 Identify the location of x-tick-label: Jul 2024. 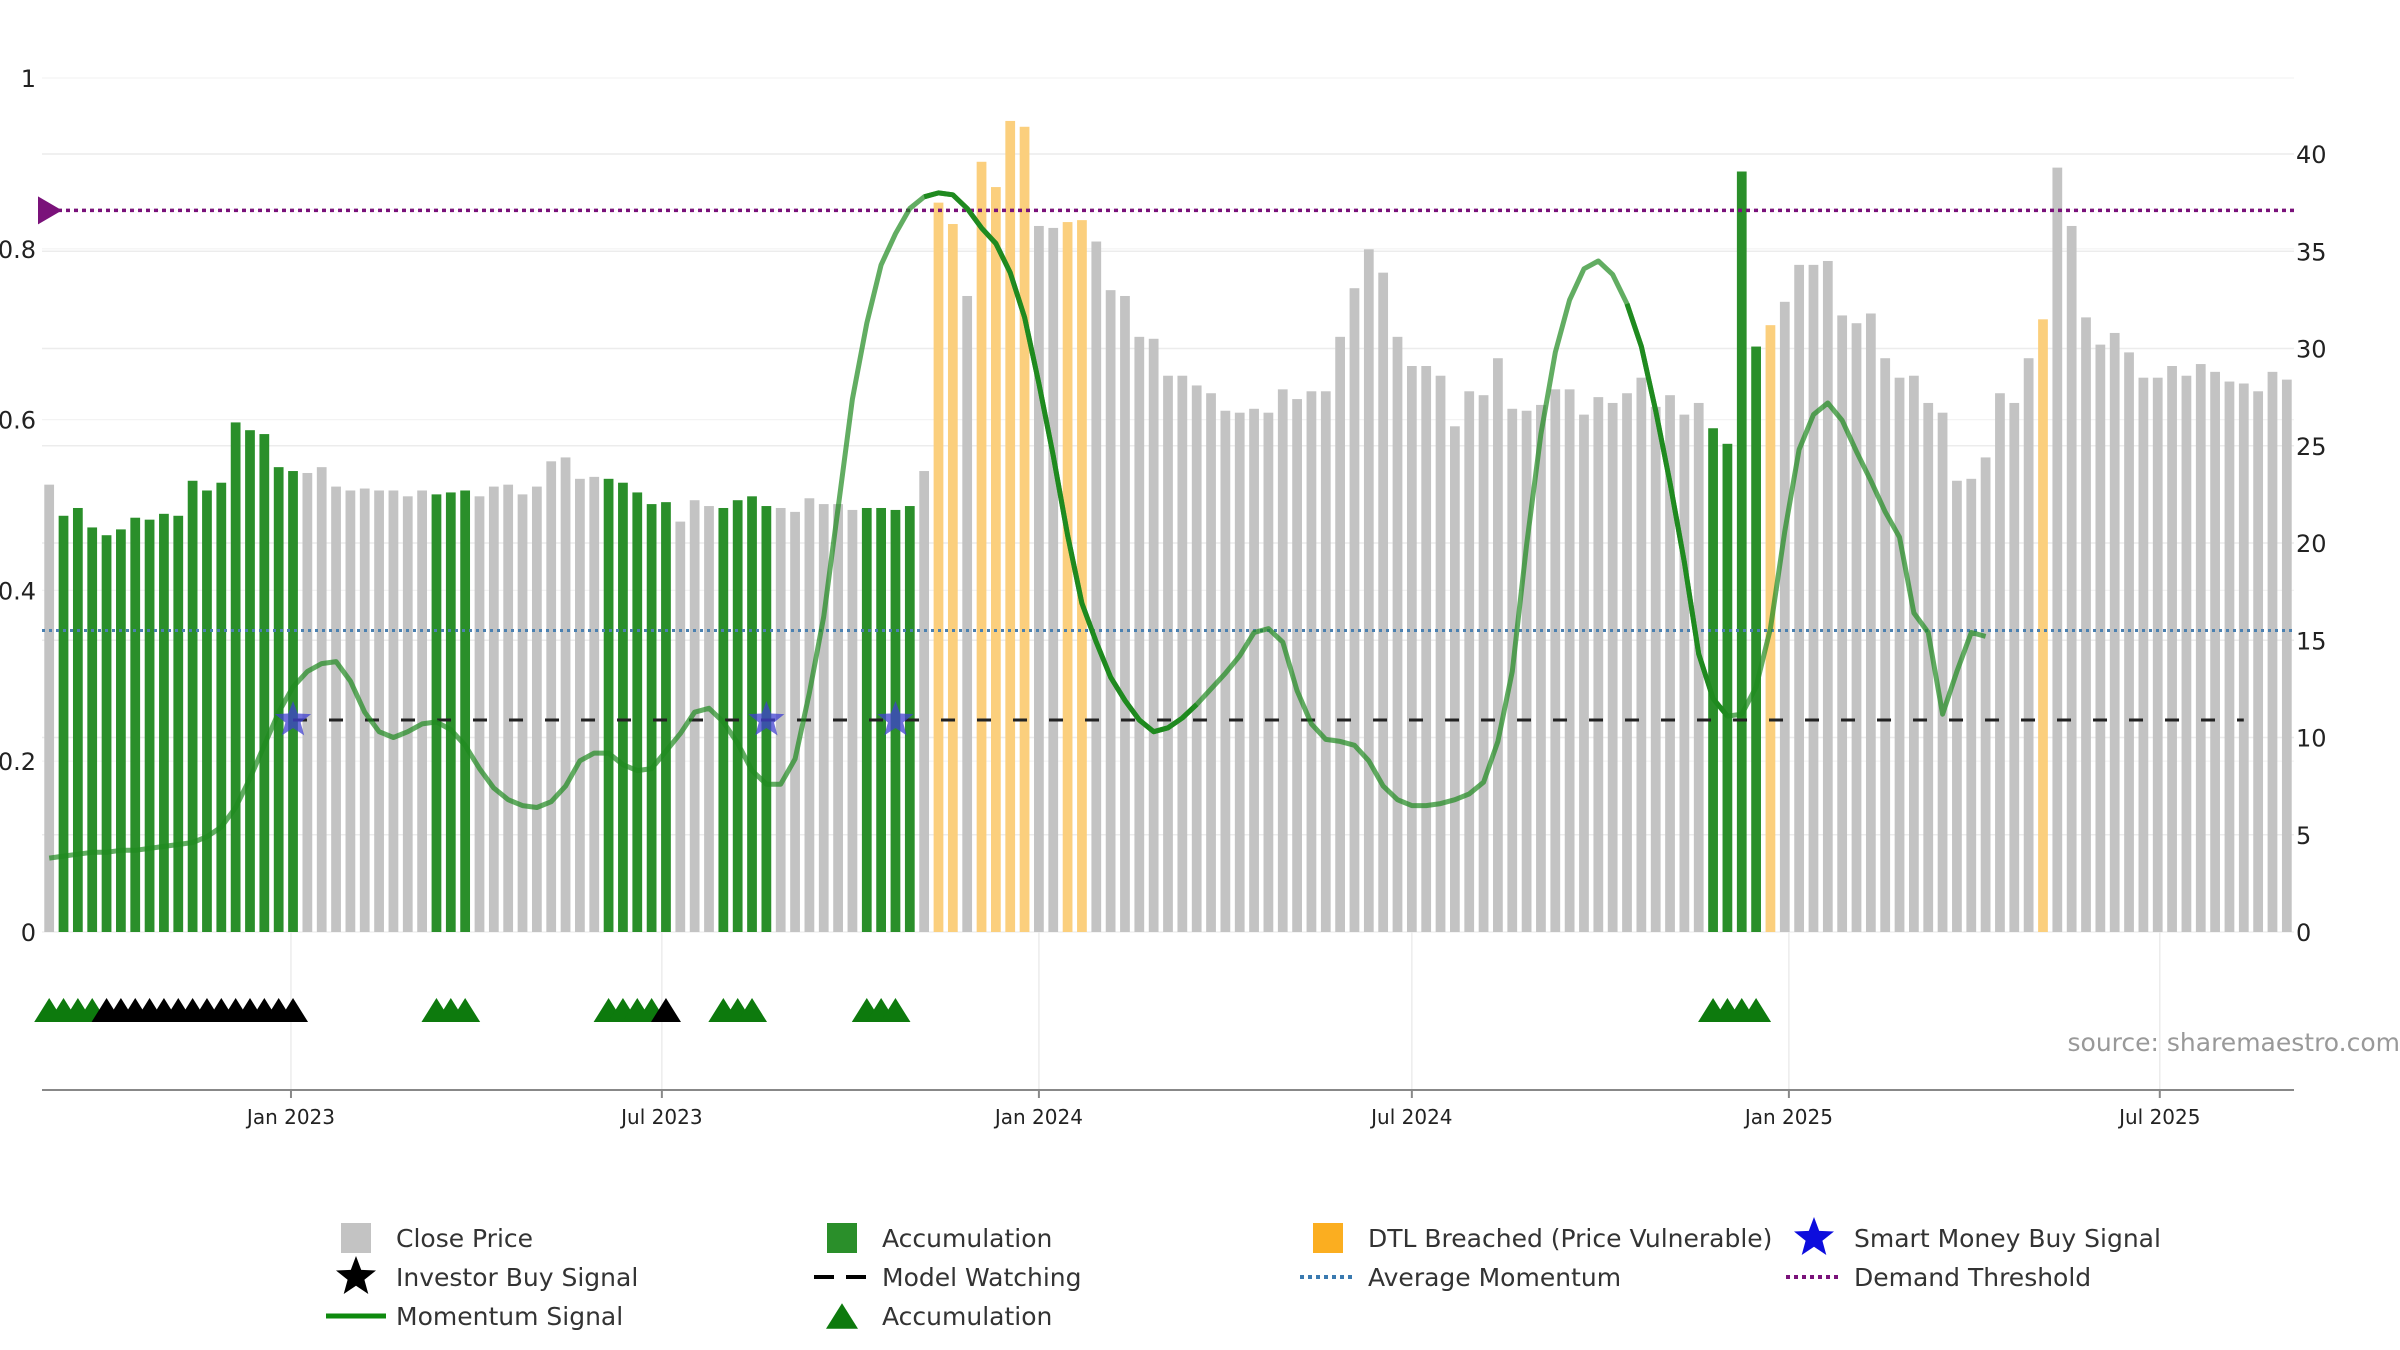
(1410, 1117).